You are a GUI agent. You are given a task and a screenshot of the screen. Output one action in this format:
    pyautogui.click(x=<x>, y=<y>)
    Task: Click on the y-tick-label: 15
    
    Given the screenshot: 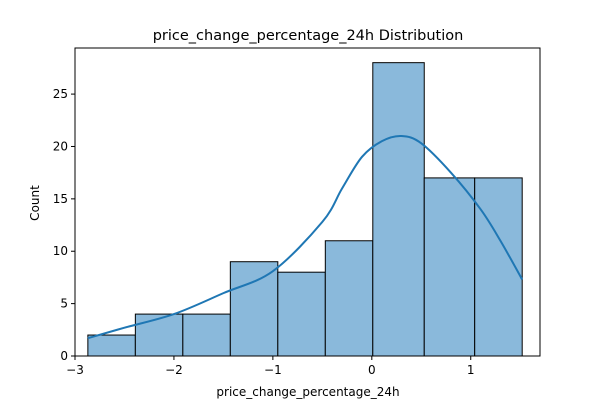 What is the action you would take?
    pyautogui.click(x=60, y=199)
    